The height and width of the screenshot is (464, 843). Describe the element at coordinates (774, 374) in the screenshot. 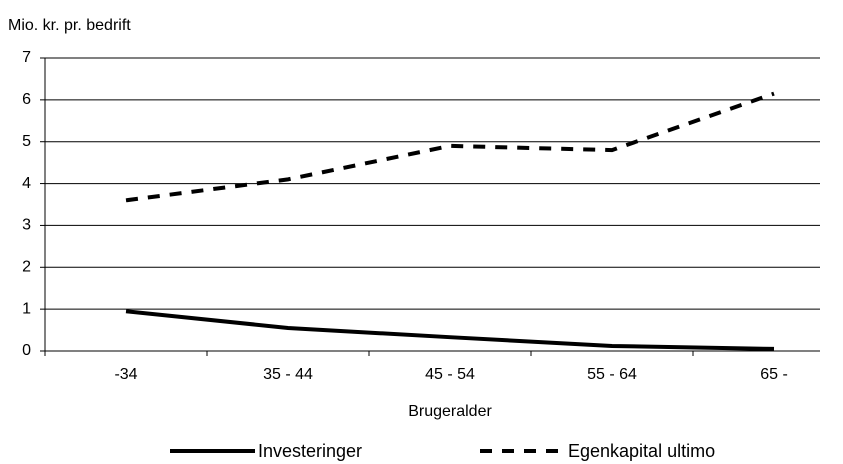

I see `x-tick-label: 65 -` at that location.